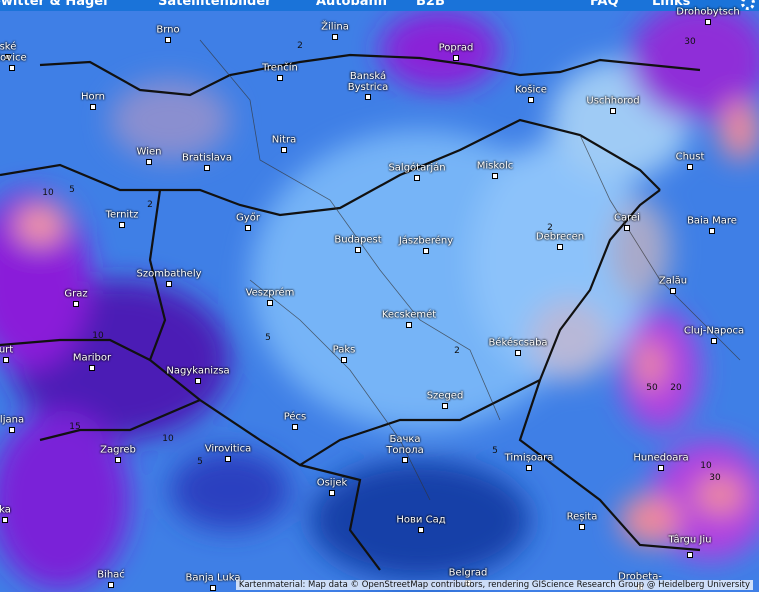  I want to click on nav-link: B2B, so click(430, 4).